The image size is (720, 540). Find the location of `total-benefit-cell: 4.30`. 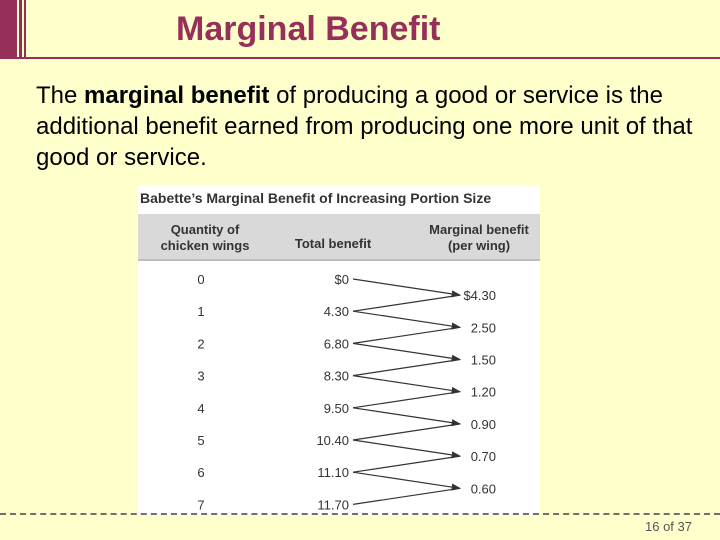

total-benefit-cell: 4.30 is located at coordinates (336, 311).